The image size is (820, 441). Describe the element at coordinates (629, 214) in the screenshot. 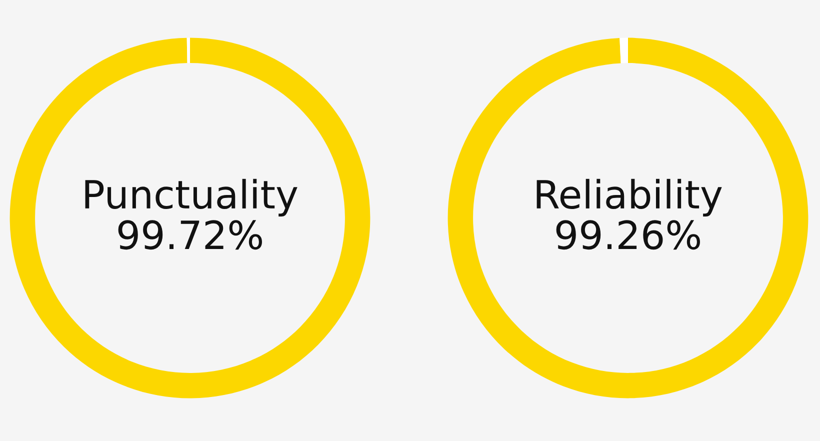

I see `text: Reliability 99.26%` at that location.